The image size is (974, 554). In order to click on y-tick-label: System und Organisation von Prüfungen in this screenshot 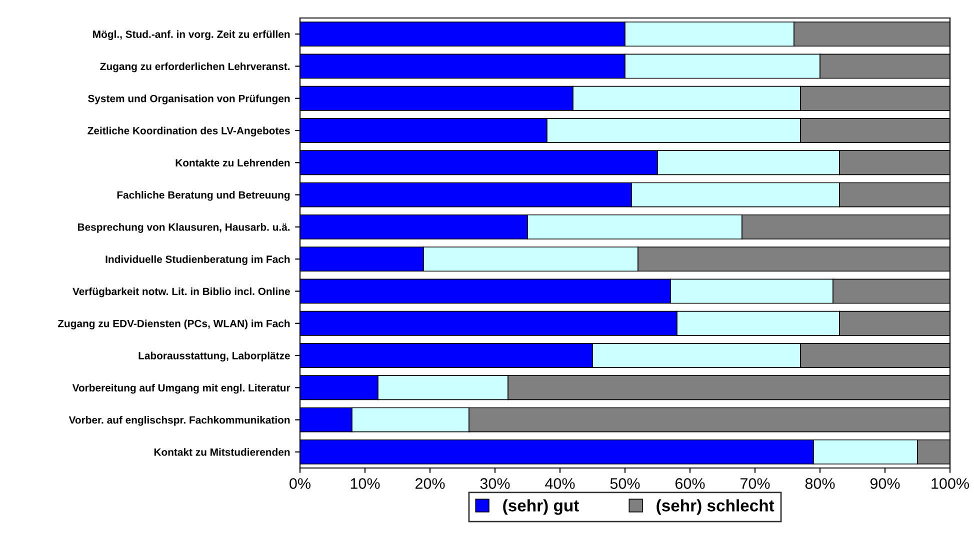, I will do `click(189, 99)`.